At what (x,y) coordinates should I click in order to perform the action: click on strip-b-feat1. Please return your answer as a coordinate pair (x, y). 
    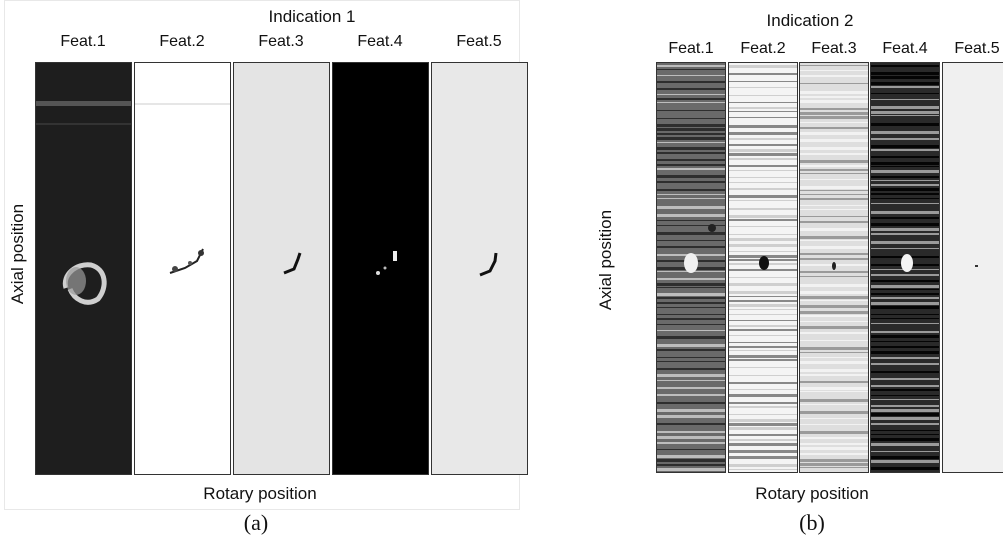
    Looking at the image, I should click on (691, 267).